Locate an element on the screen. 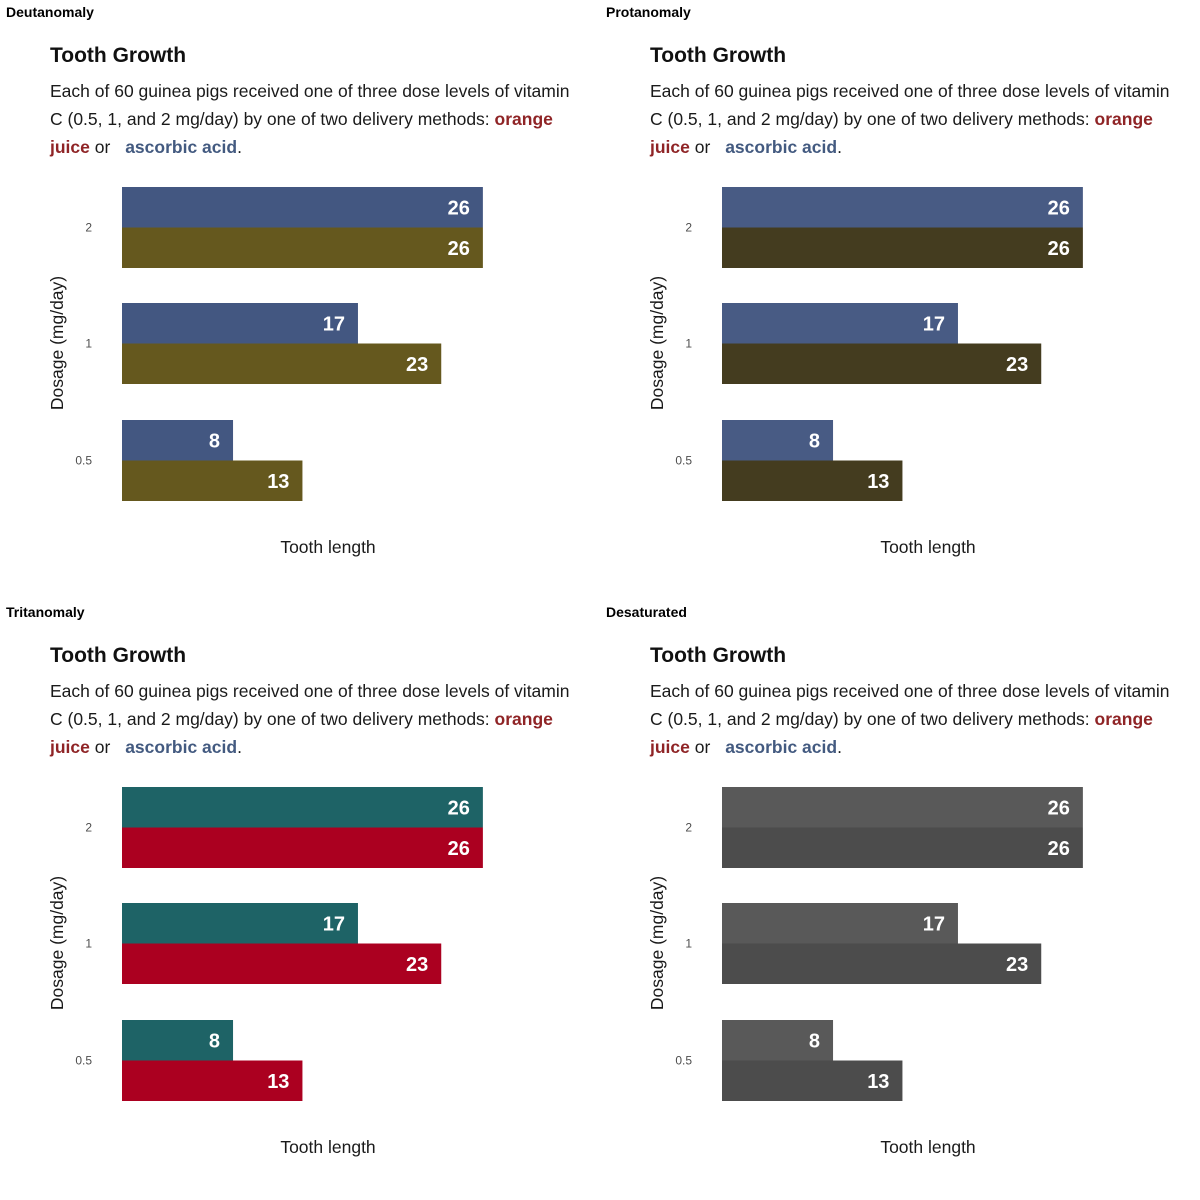  panel-label: Desaturated is located at coordinates (646, 612).